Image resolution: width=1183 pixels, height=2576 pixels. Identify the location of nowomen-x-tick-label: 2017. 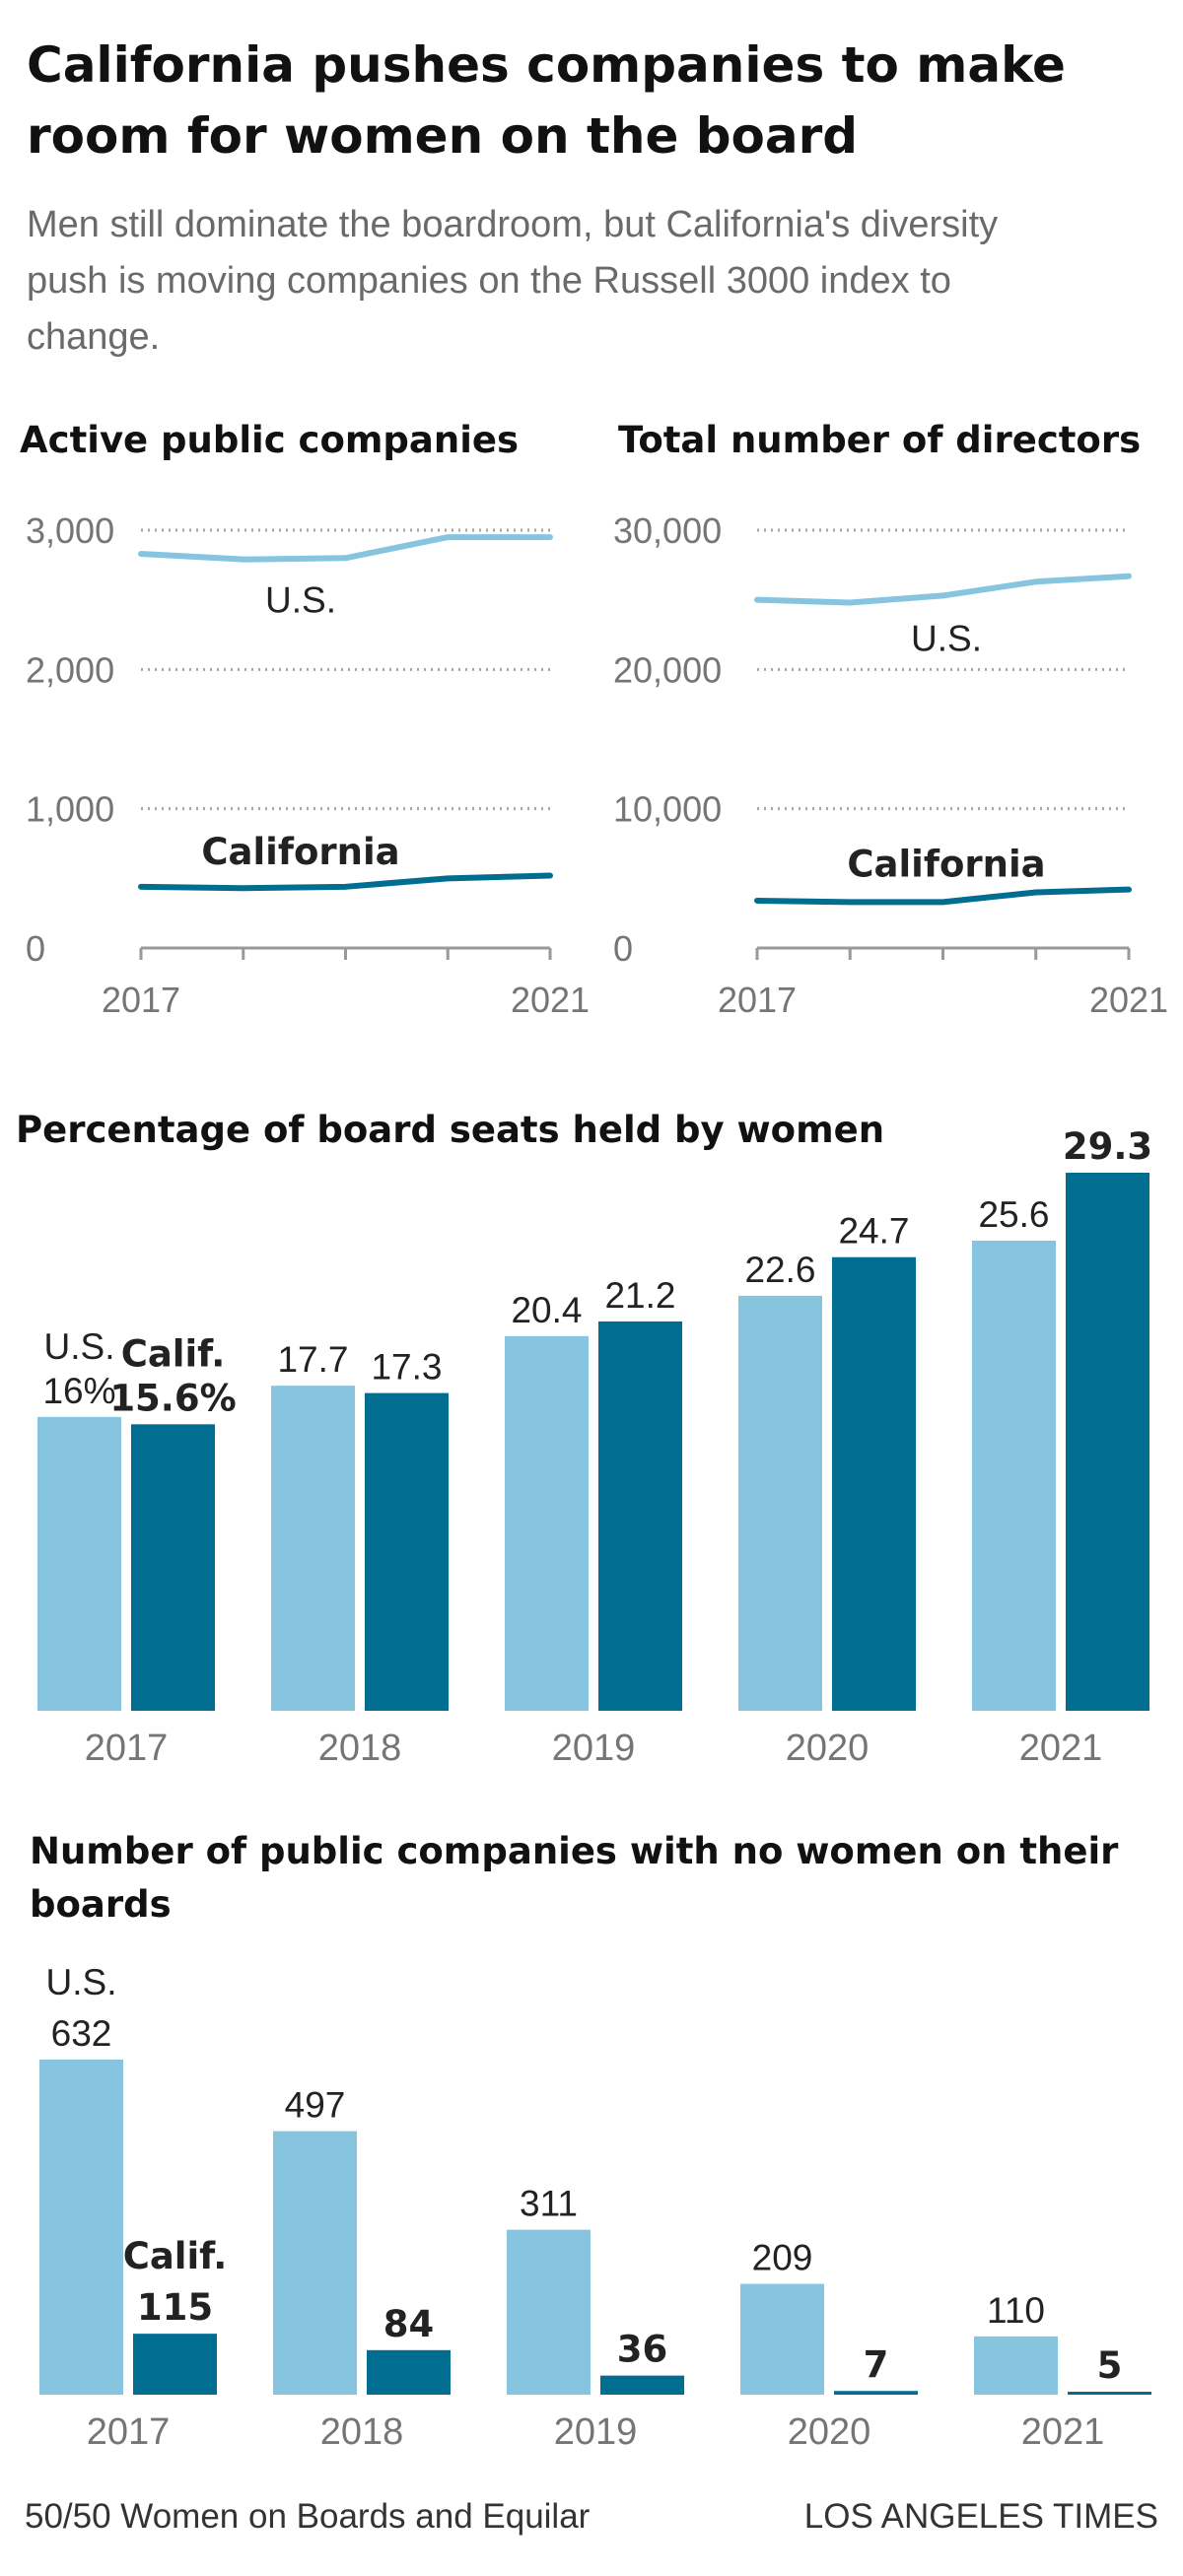
(129, 2432).